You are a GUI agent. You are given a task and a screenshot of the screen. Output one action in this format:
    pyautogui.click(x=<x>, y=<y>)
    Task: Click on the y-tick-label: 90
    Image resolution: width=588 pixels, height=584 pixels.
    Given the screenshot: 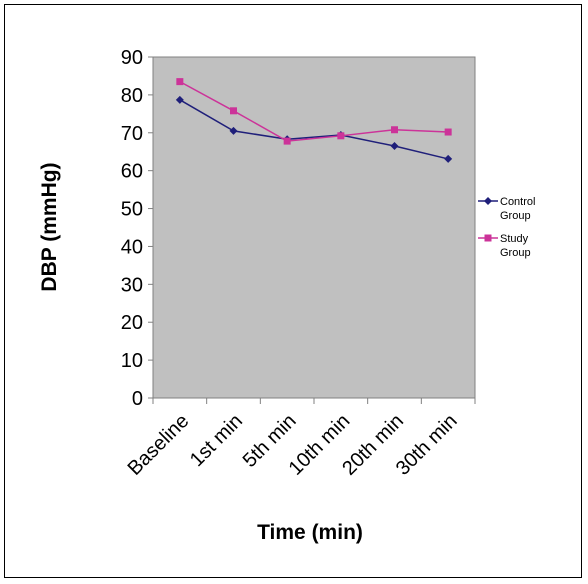 What is the action you would take?
    pyautogui.click(x=132, y=58)
    